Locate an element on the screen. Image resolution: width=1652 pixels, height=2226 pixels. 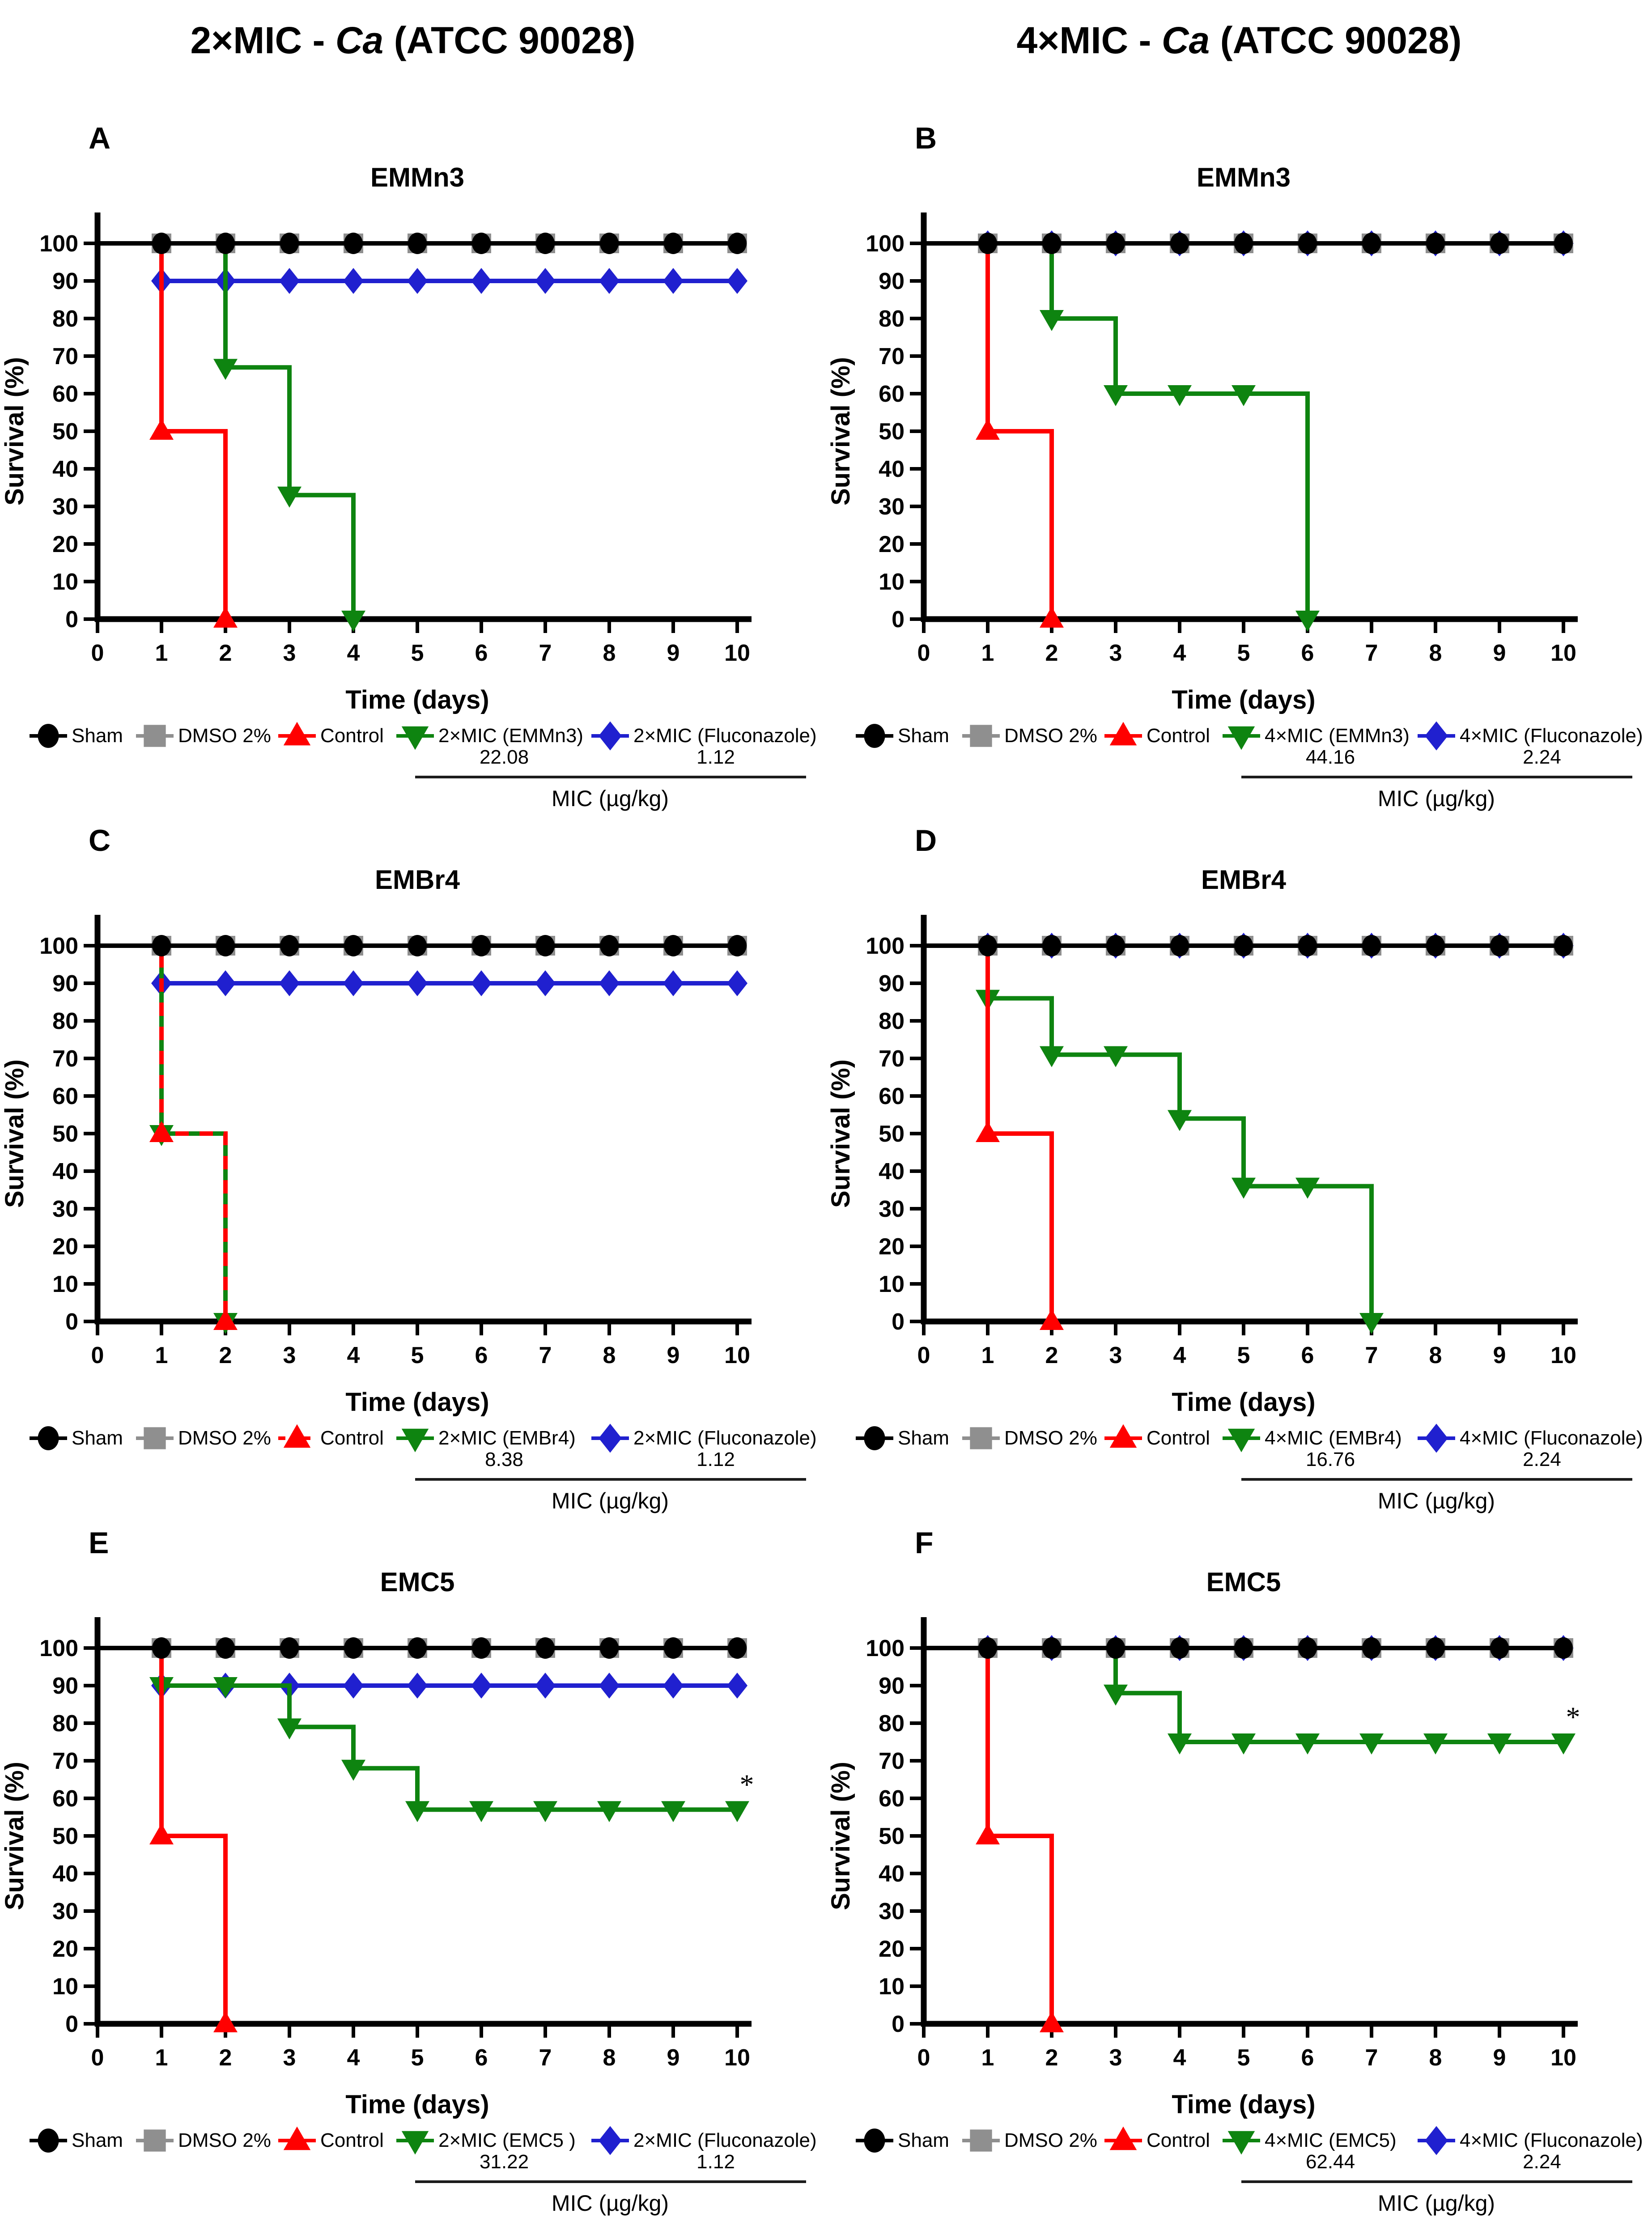
header-prefix: 2×MIC - is located at coordinates (262, 40).